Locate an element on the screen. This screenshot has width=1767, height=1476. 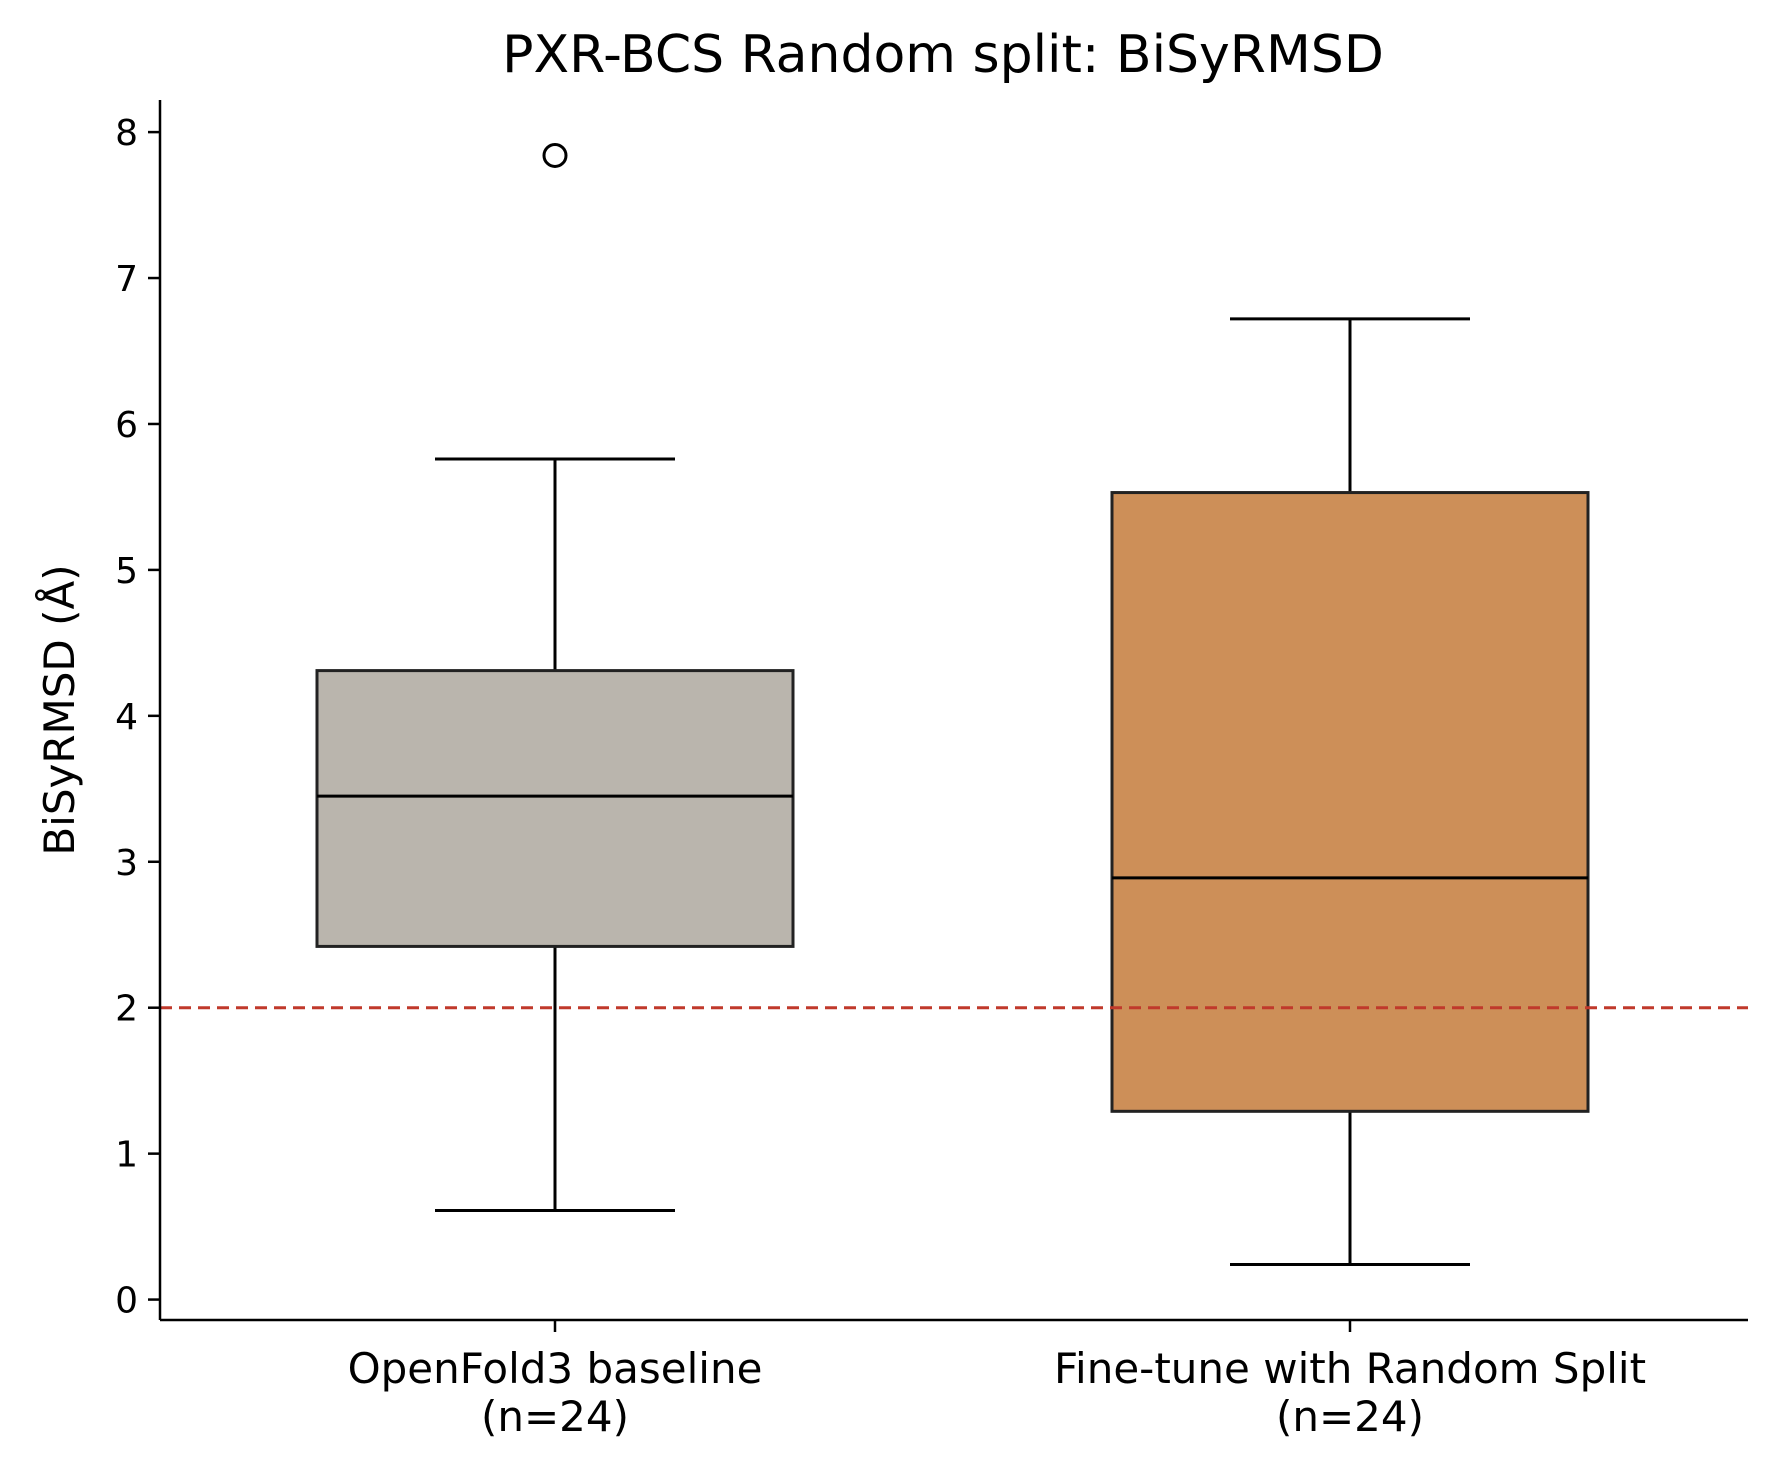
y-tick-label: 8 is located at coordinates (126, 133).